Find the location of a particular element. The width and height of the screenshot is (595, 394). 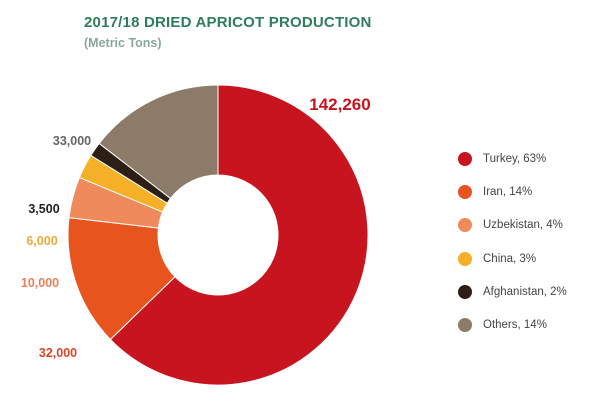

chart-subtitle: (Metric Tons) is located at coordinates (123, 43).